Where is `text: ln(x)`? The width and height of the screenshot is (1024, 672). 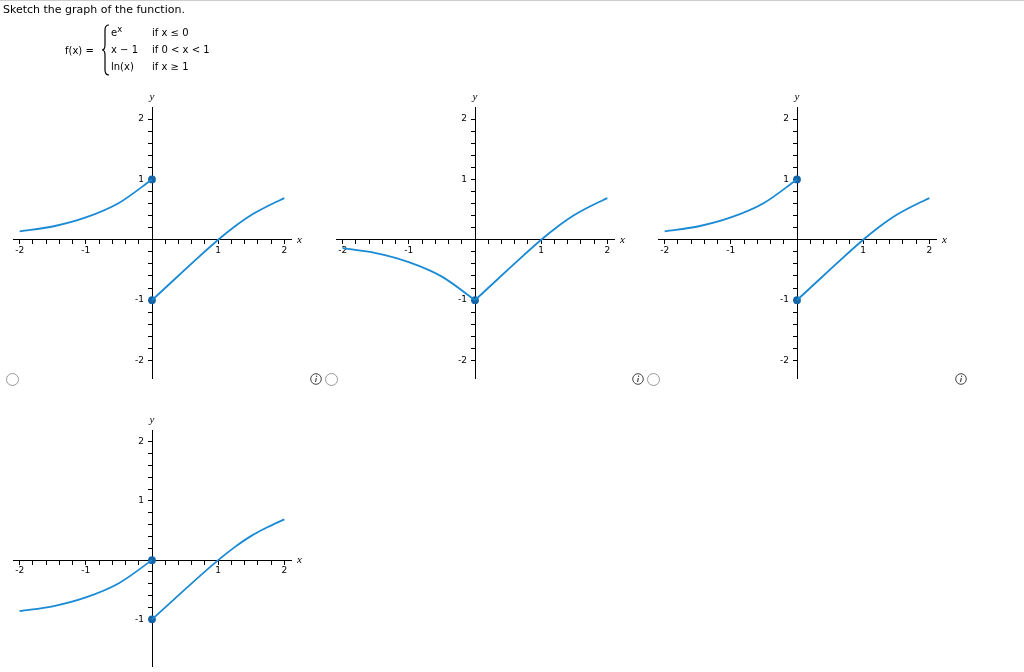
text: ln(x) is located at coordinates (122, 66).